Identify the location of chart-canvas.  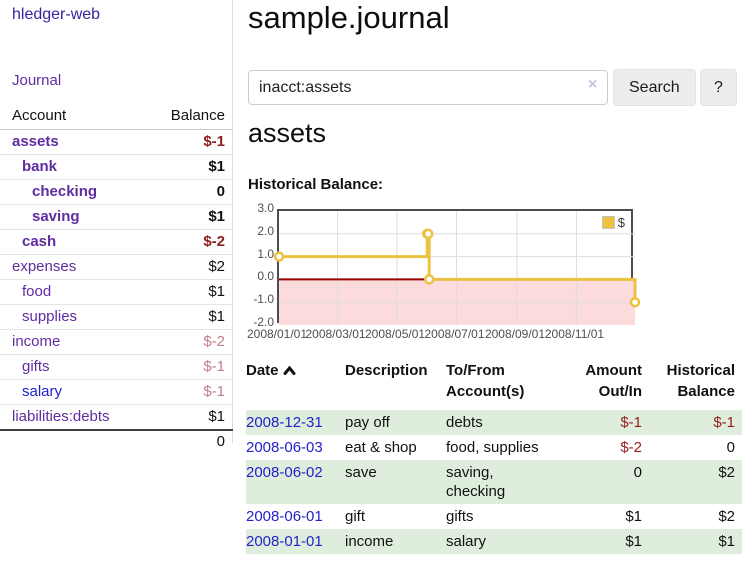
(457, 268).